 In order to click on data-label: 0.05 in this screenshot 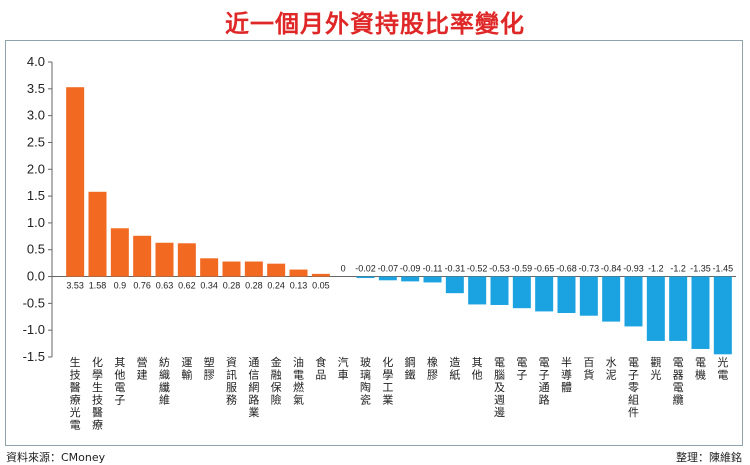, I will do `click(321, 286)`.